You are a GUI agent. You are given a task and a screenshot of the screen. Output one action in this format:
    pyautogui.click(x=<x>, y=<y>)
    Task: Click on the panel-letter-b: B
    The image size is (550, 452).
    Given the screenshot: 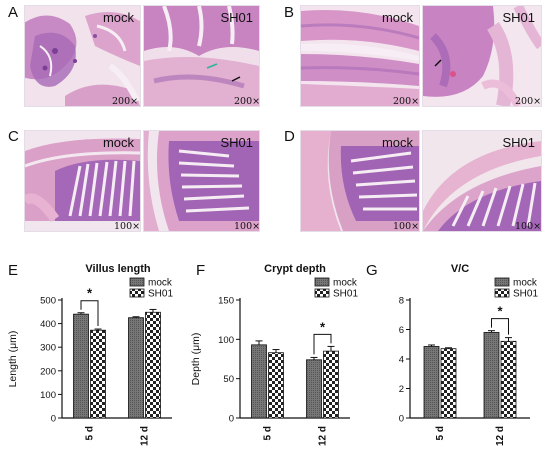 What is the action you would take?
    pyautogui.click(x=289, y=12)
    